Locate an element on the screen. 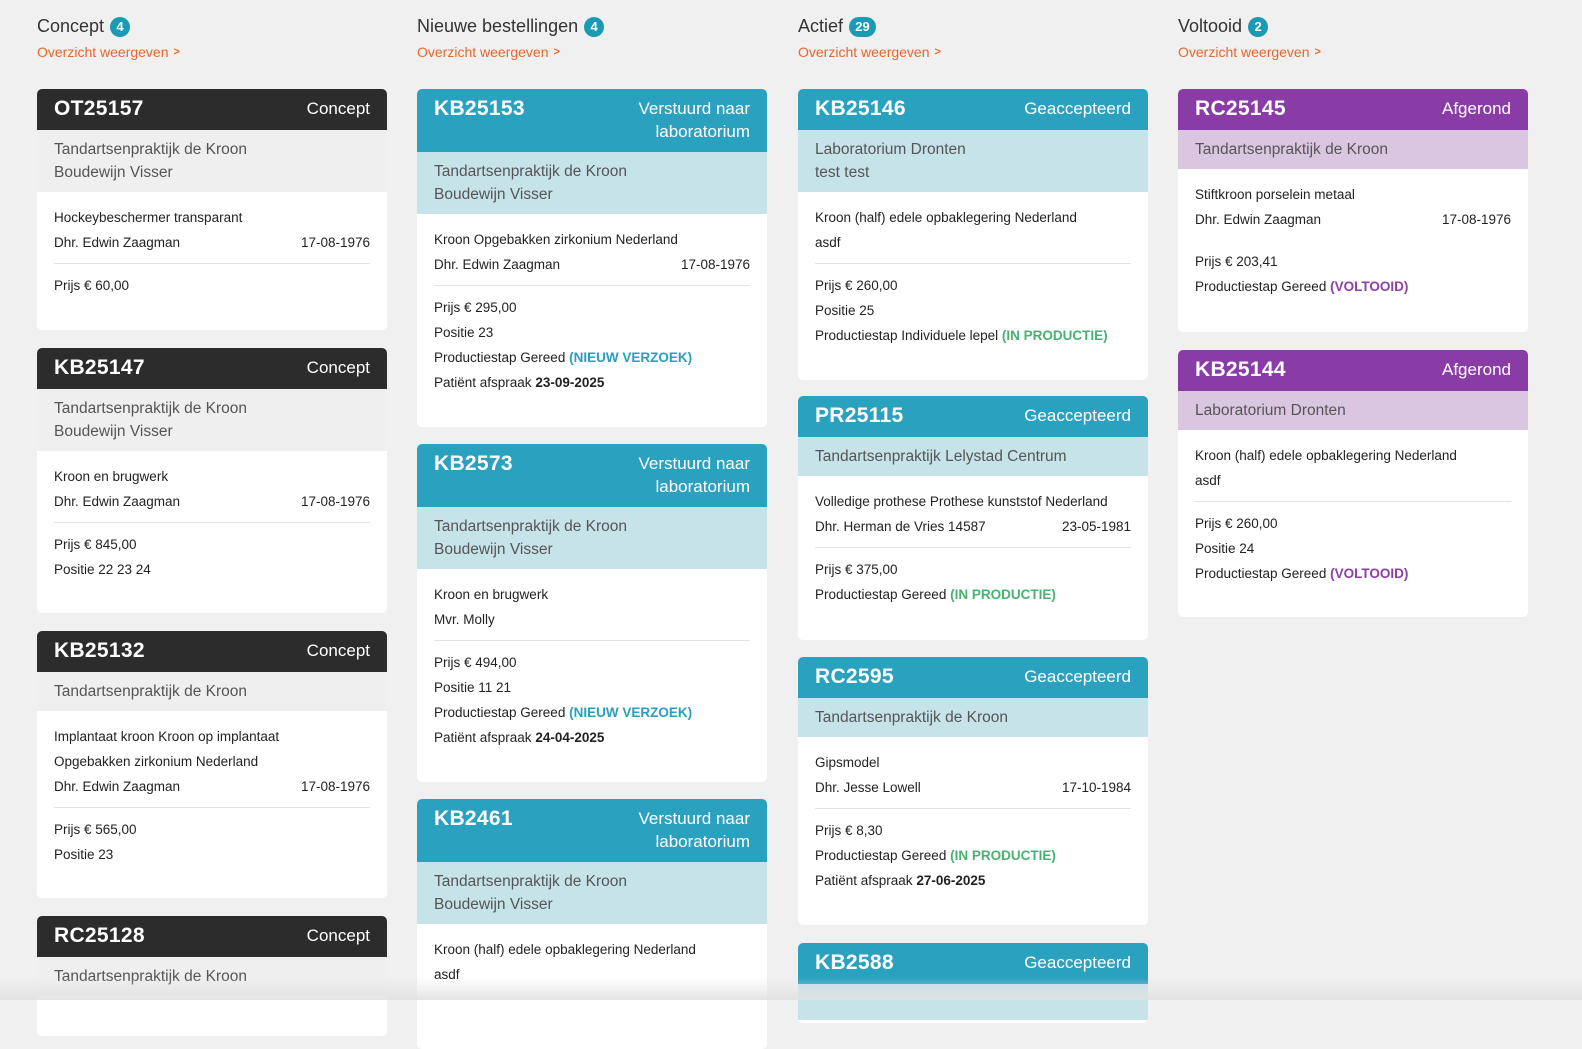 This screenshot has width=1582, height=1049. count-badge: 4 is located at coordinates (120, 26).